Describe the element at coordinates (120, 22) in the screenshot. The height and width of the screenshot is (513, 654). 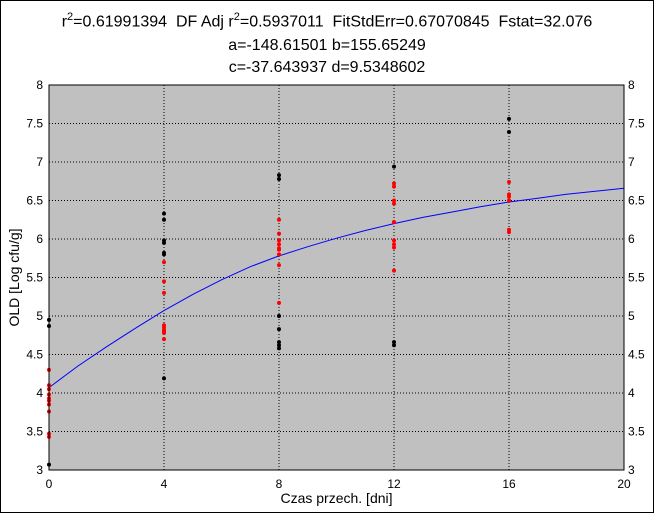
I see `r2-value: =0.61991394` at that location.